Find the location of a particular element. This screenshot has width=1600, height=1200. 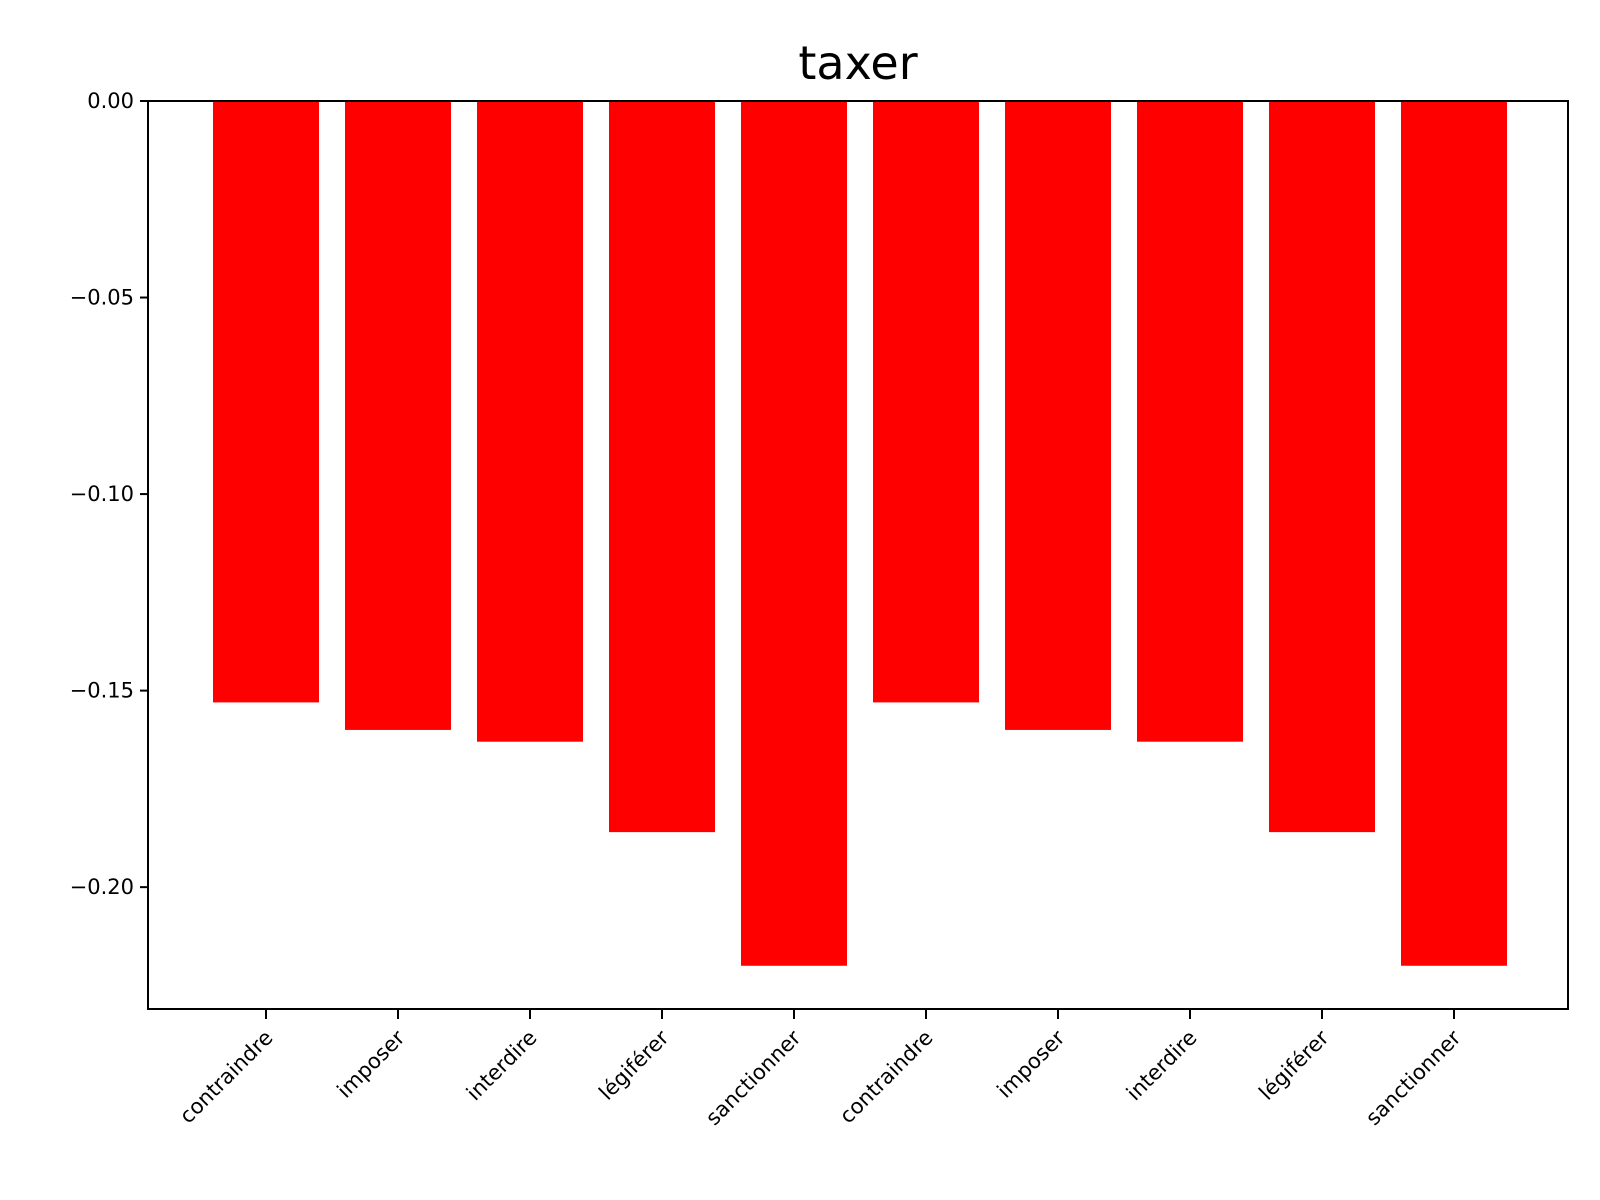

y-tick-label: −0.20 is located at coordinates (102, 887).